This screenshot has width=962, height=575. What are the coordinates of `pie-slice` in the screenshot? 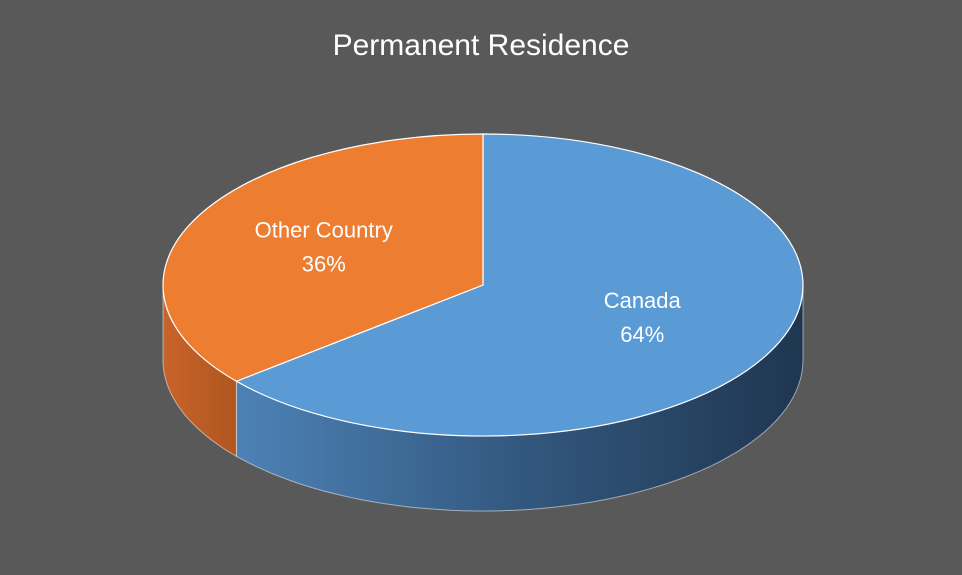 It's located at (323, 257).